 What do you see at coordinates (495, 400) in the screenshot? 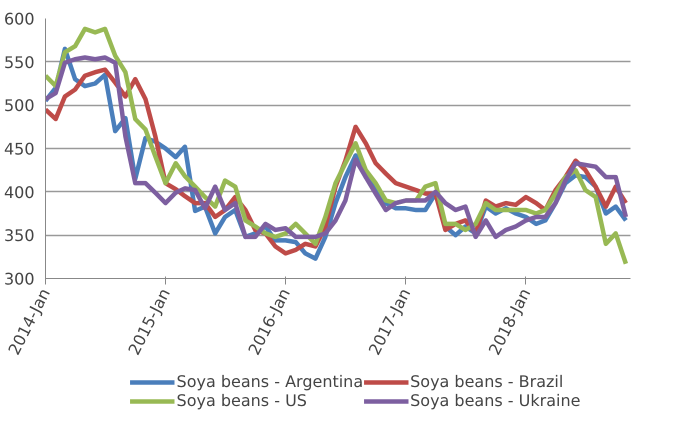
I see `legend-label: Soya beans - Ukraine` at bounding box center [495, 400].